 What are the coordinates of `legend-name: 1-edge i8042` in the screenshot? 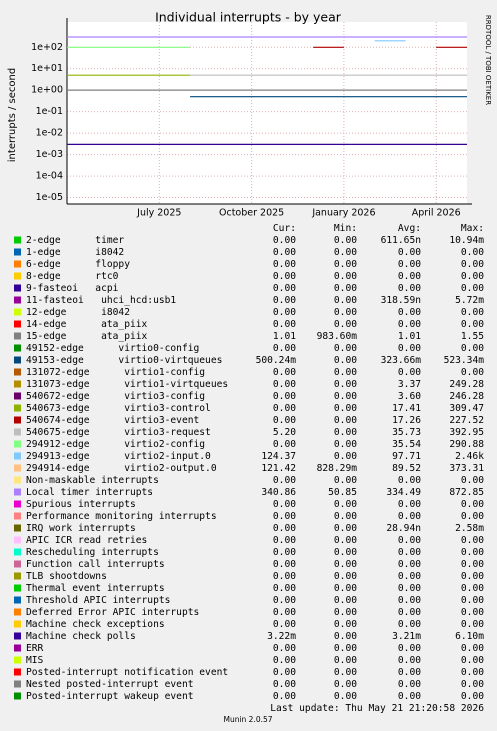 It's located at (75, 252).